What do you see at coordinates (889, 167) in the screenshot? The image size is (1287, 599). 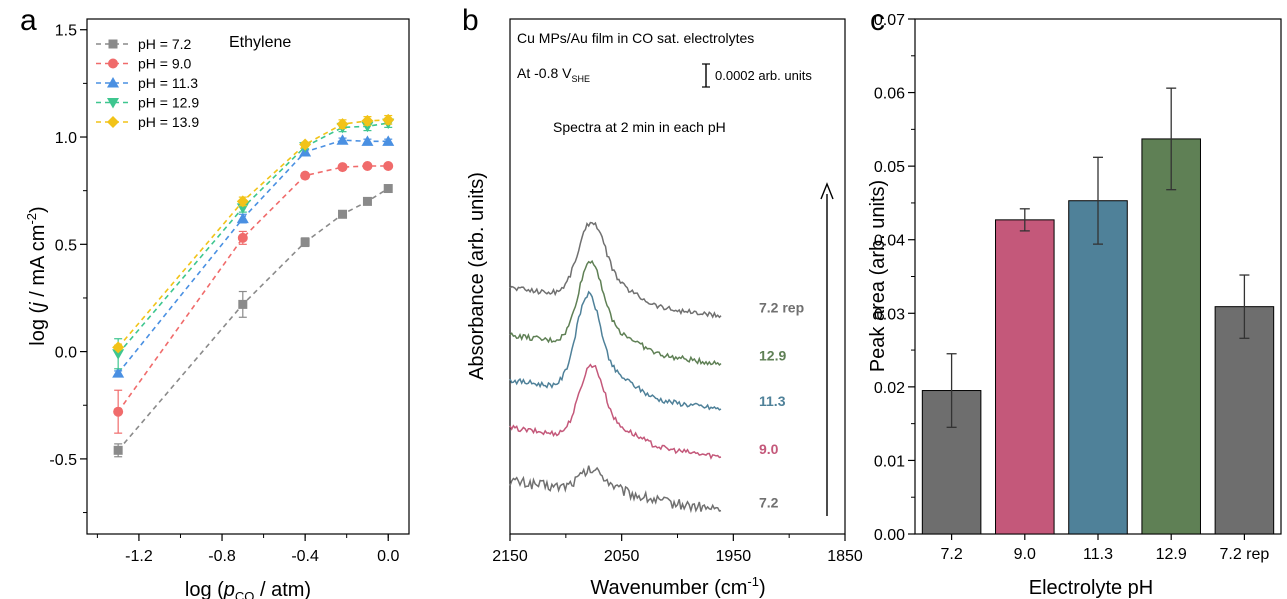 I see `y-tick-label: 0.05` at bounding box center [889, 167].